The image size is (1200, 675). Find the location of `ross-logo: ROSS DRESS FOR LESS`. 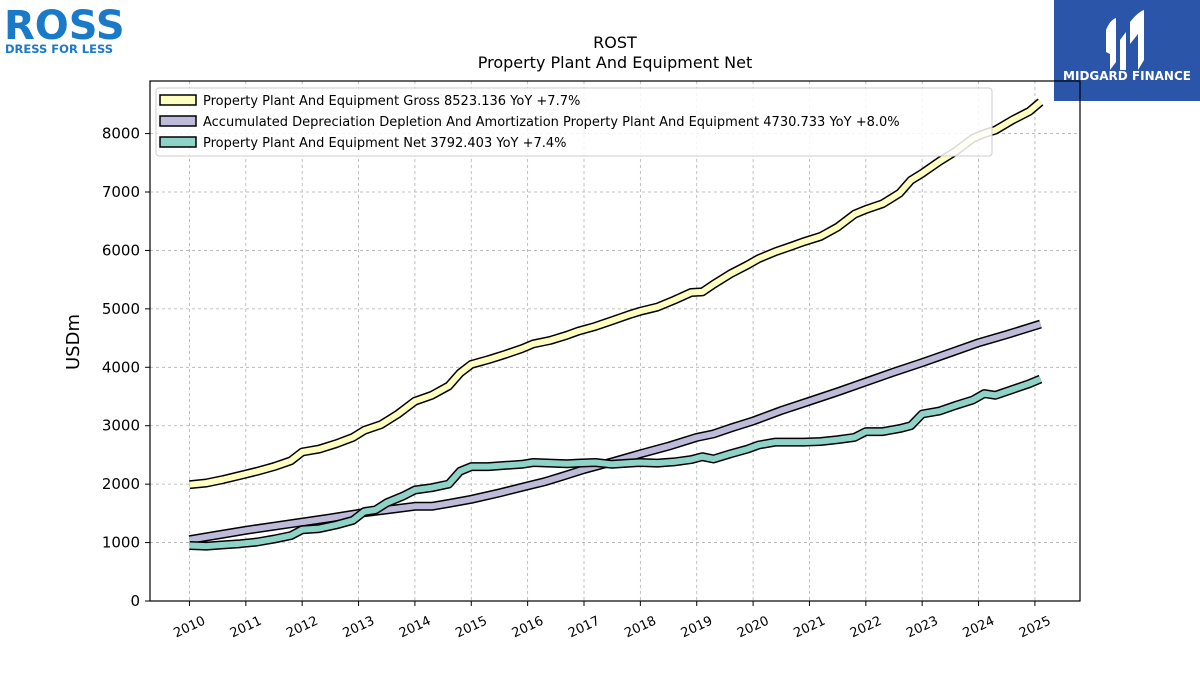

ross-logo: ROSS DRESS FOR LESS is located at coordinates (74, 31).